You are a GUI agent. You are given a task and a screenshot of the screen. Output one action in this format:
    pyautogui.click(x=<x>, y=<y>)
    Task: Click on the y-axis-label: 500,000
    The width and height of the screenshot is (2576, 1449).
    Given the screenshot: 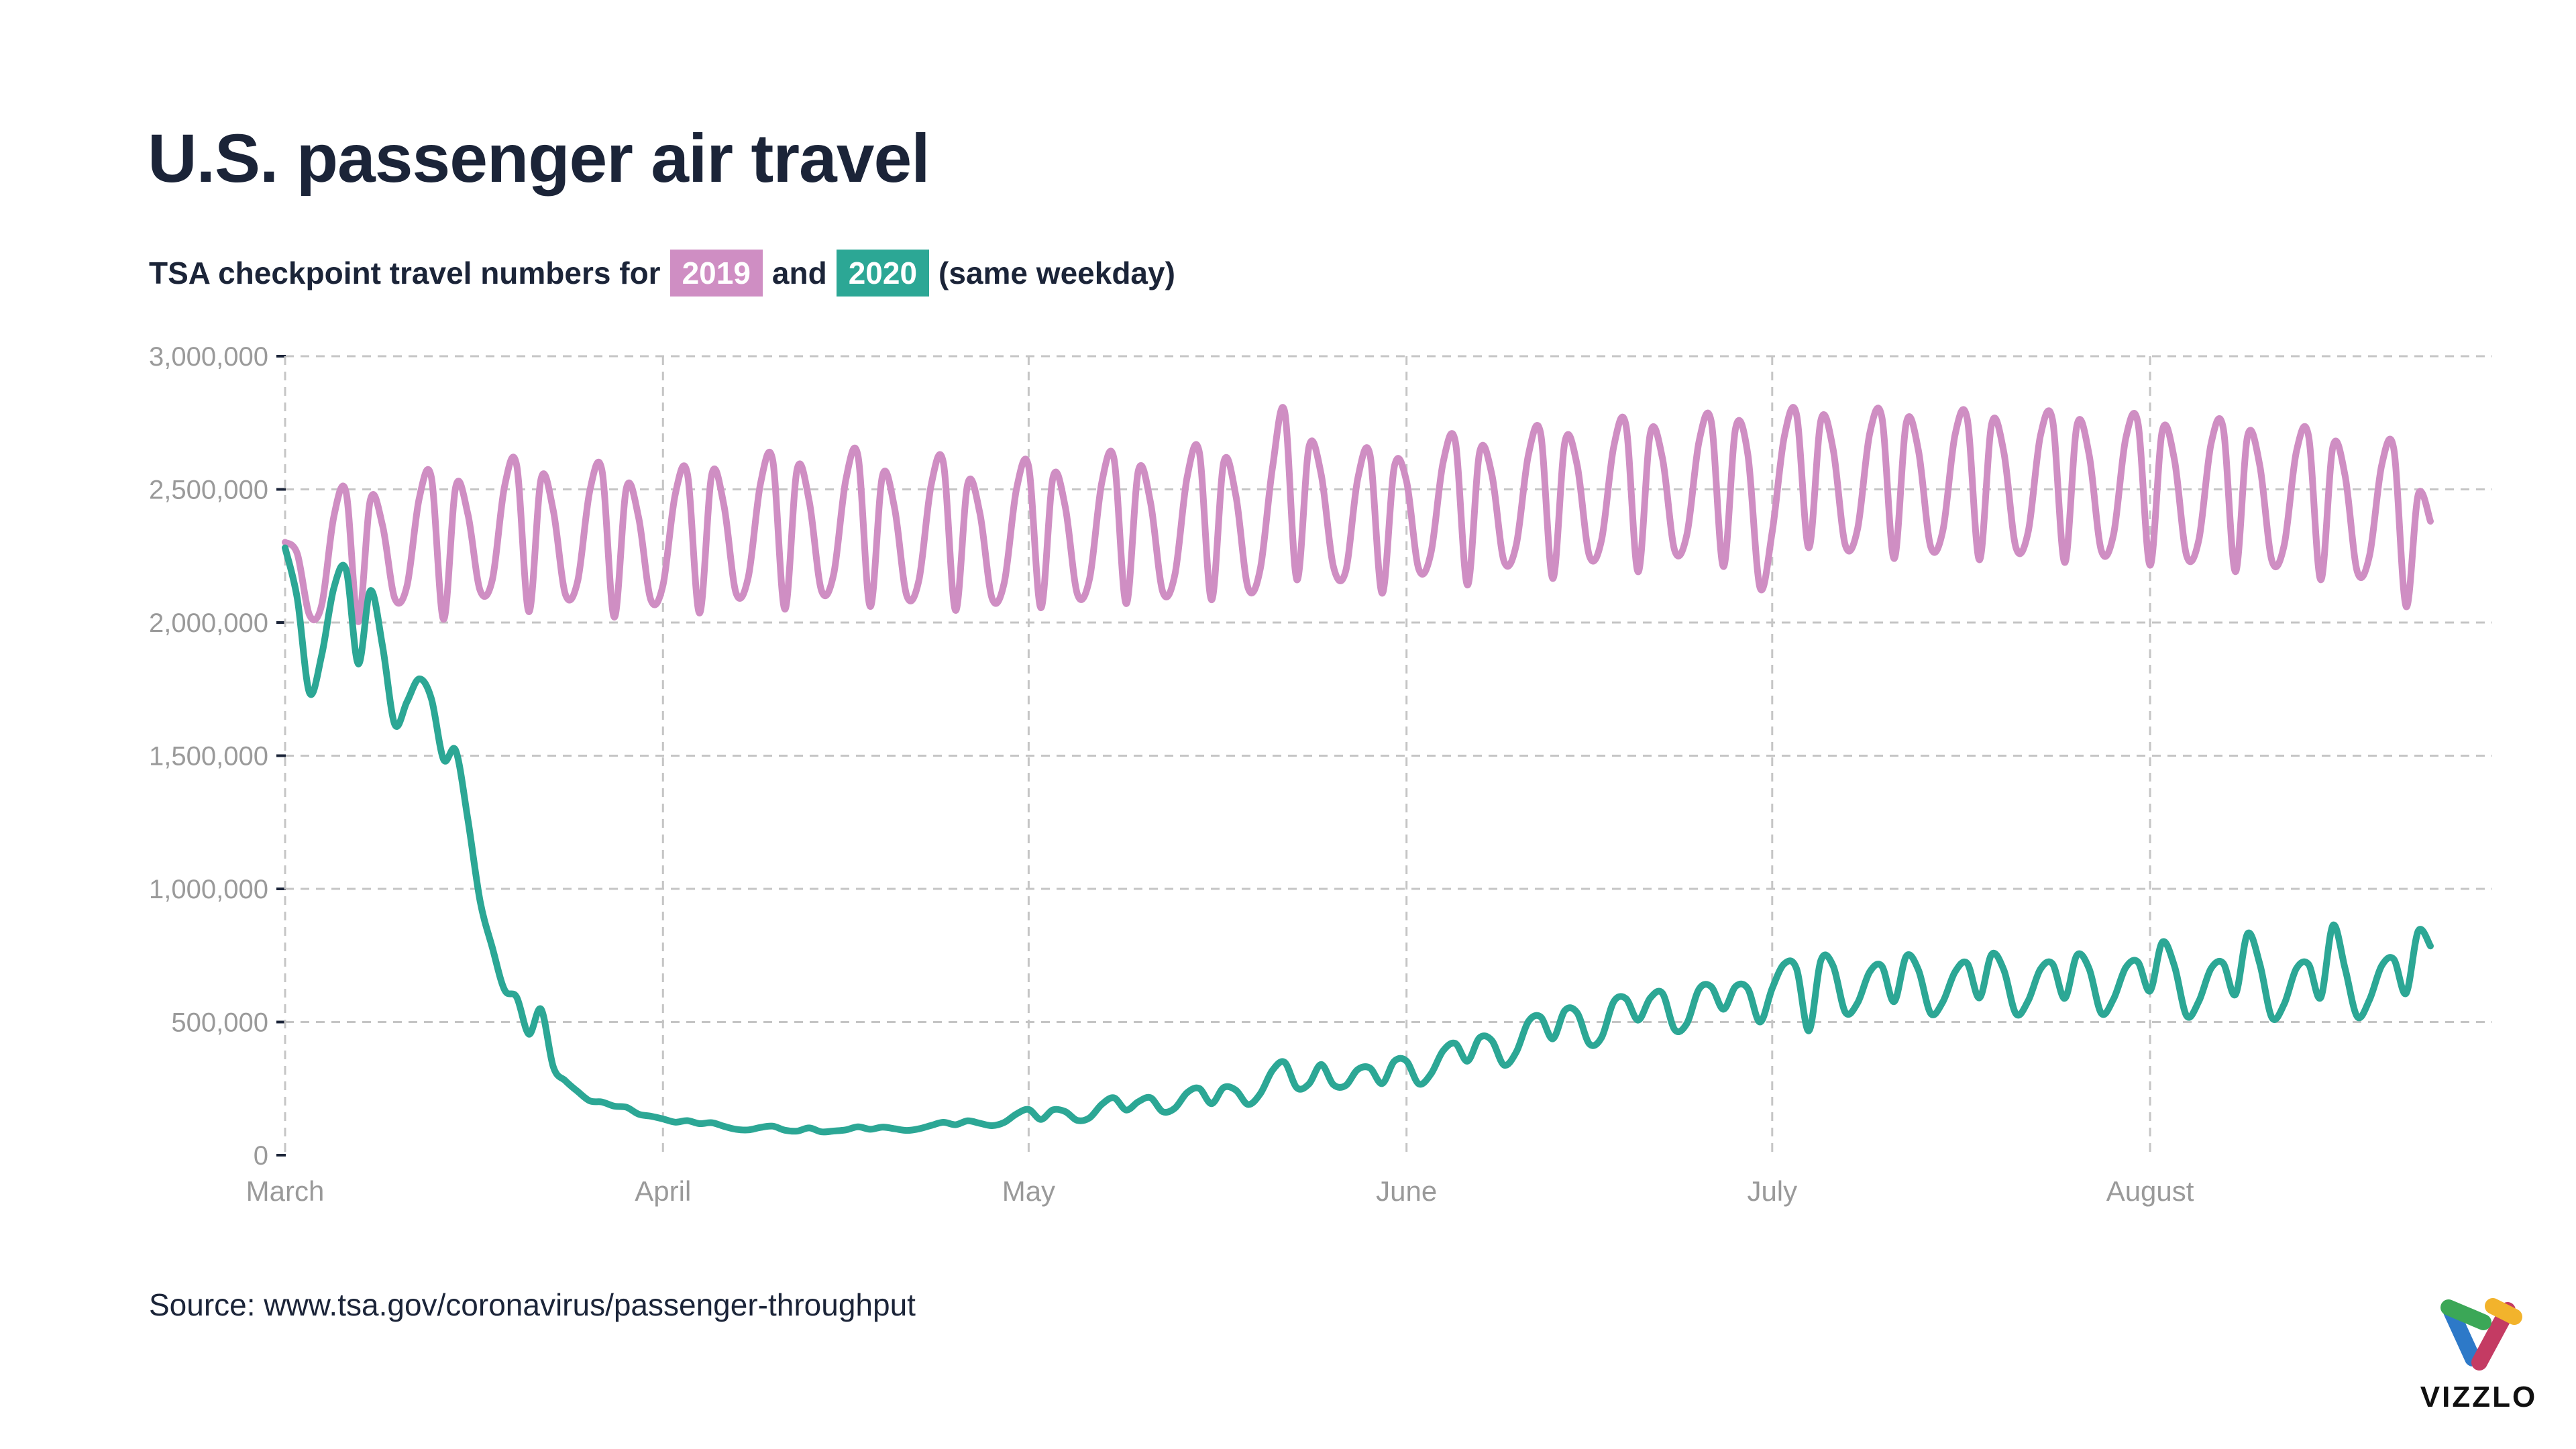 What is the action you would take?
    pyautogui.click(x=219, y=1023)
    